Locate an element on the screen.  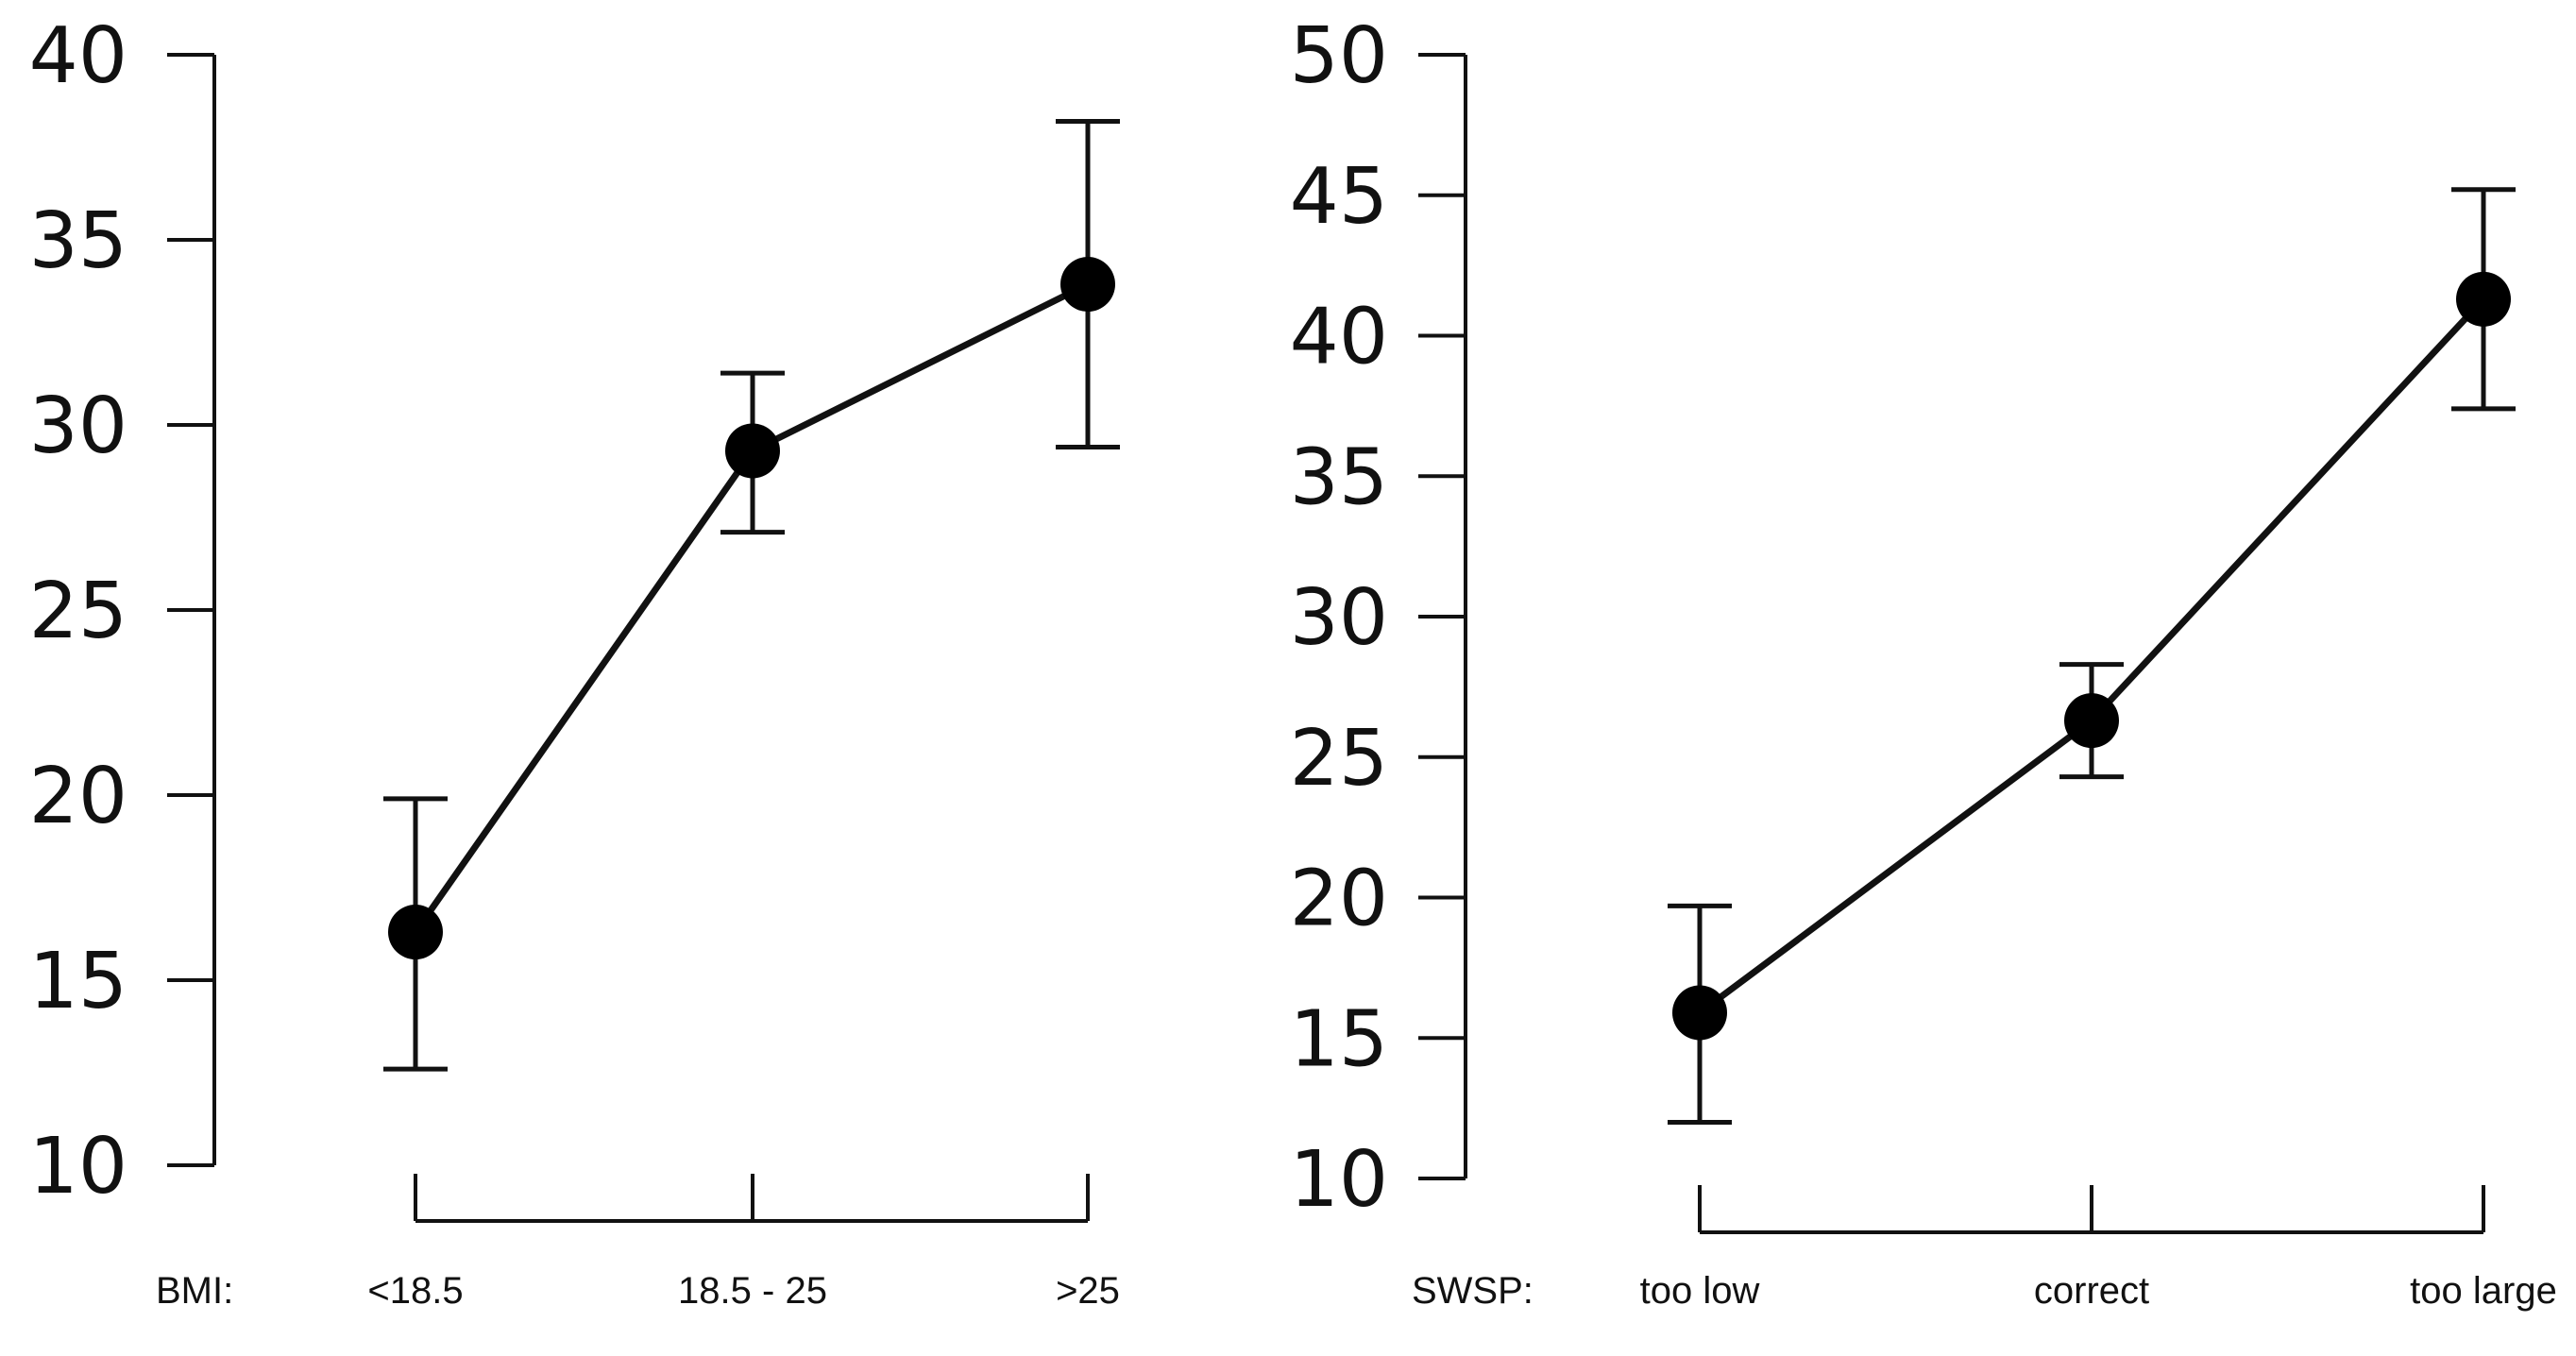
y-tick-label: 45 is located at coordinates (1339, 197).